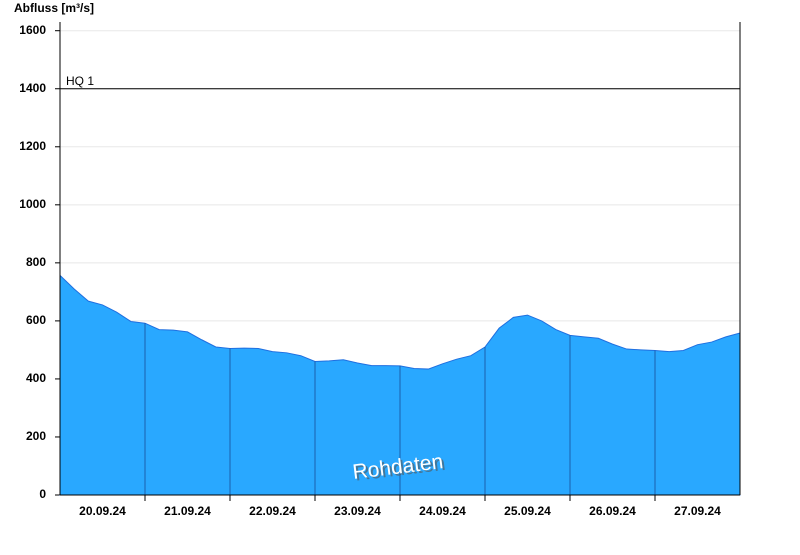 The height and width of the screenshot is (555, 800). Describe the element at coordinates (32, 204) in the screenshot. I see `y-tick-label: 1000` at that location.